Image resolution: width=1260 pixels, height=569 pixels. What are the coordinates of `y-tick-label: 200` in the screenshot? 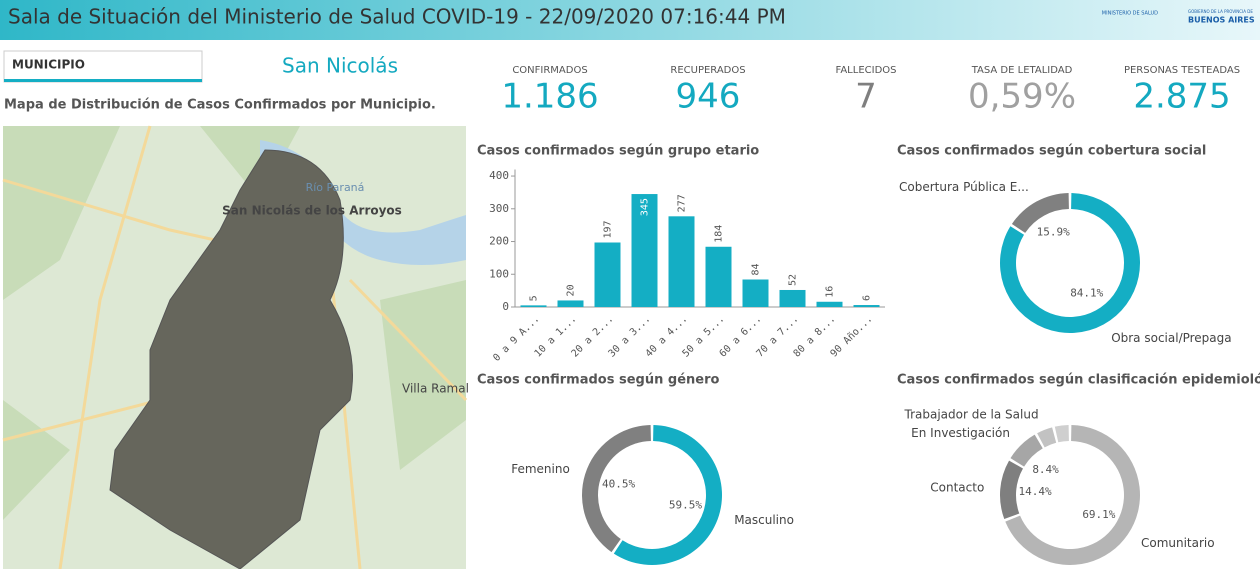 It's located at (499, 241).